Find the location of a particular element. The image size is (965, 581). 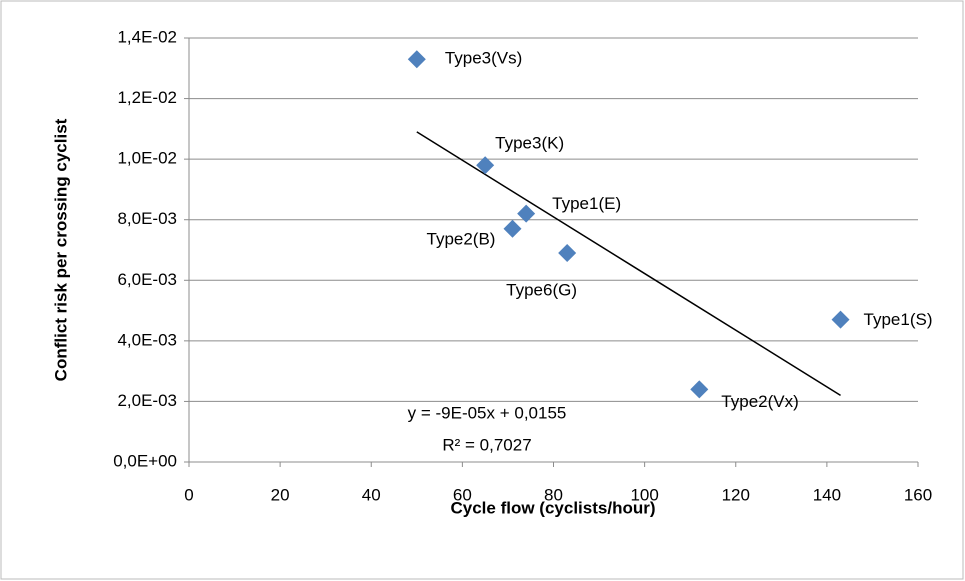

x-tick-label: 100 is located at coordinates (644, 494).